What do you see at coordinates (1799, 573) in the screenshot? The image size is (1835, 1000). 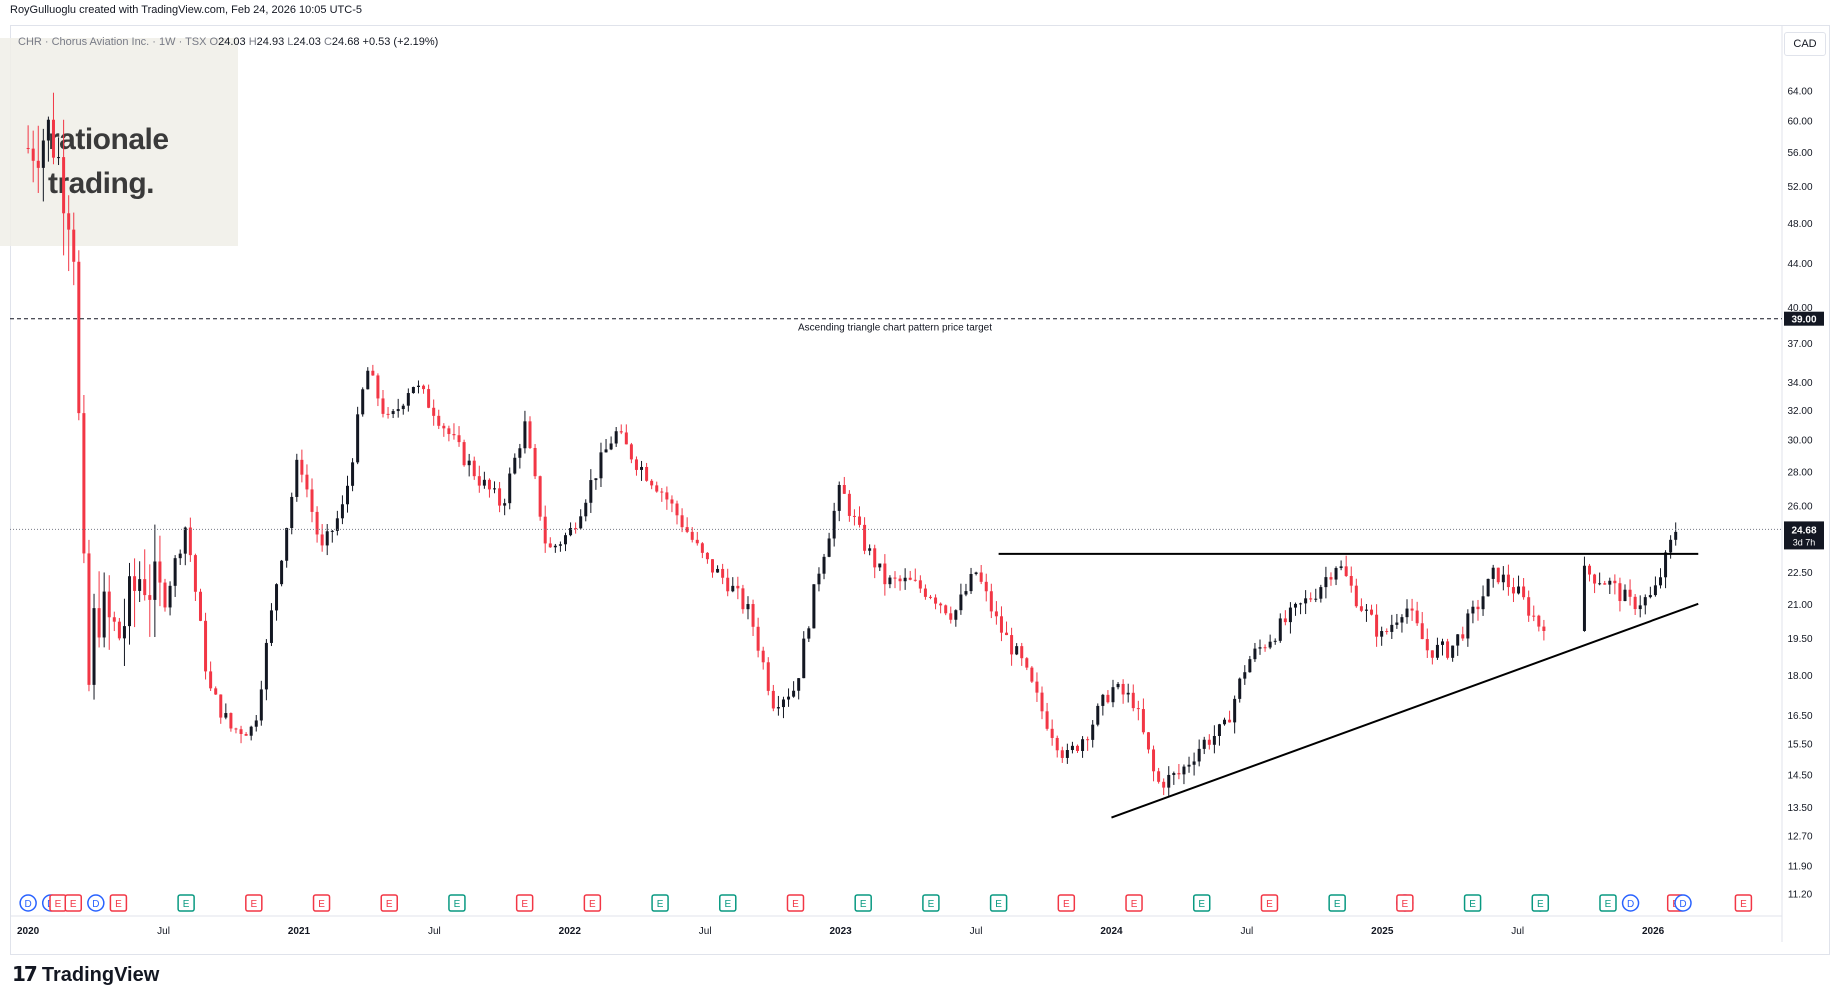 I see `price-tick-label: 22.50` at bounding box center [1799, 573].